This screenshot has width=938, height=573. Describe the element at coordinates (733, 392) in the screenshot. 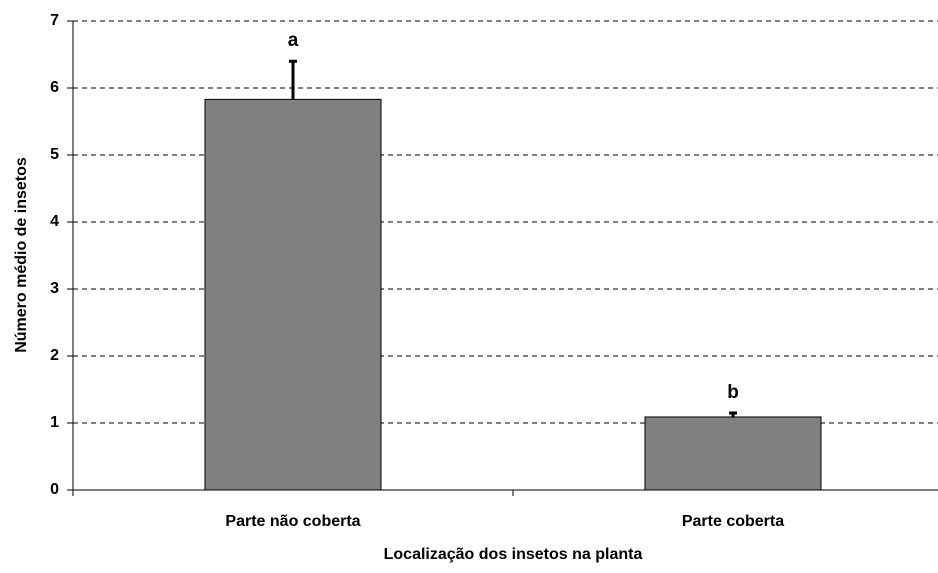

I see `significance-letter: b` at that location.